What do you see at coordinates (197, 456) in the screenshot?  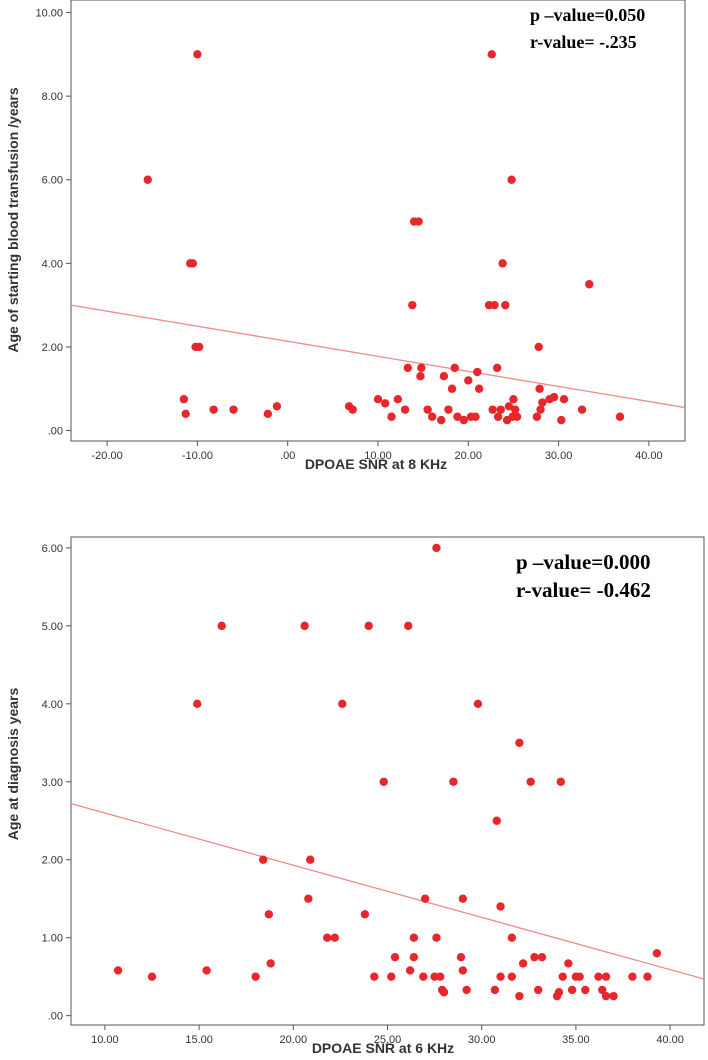 I see `x-tick-label: -10.00` at bounding box center [197, 456].